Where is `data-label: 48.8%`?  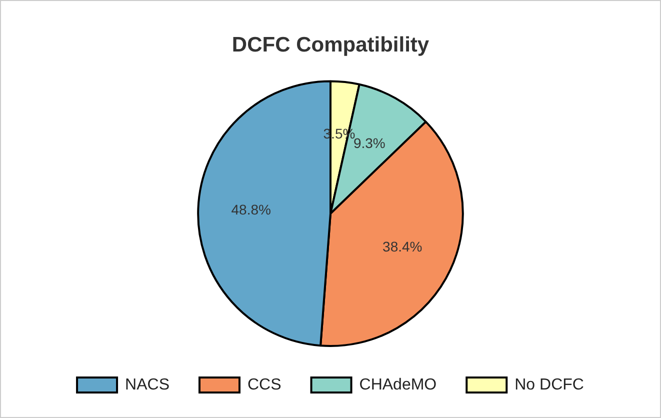
data-label: 48.8% is located at coordinates (251, 209).